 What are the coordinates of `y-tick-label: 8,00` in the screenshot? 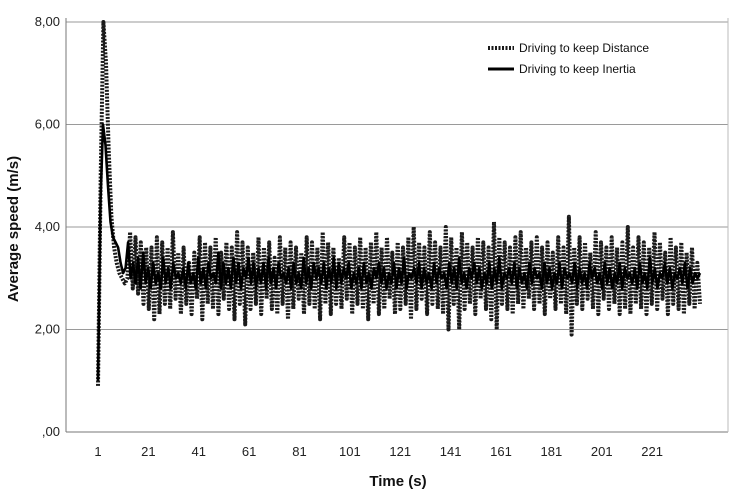 It's located at (47, 21).